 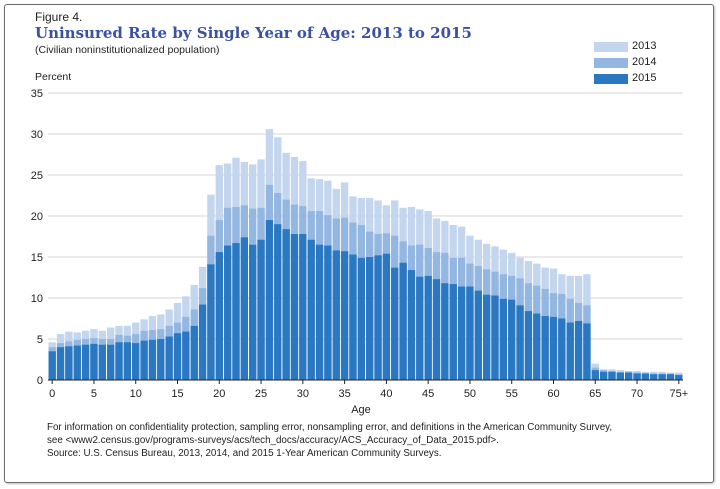 I want to click on y-tick-label-20: 20, so click(x=37, y=217).